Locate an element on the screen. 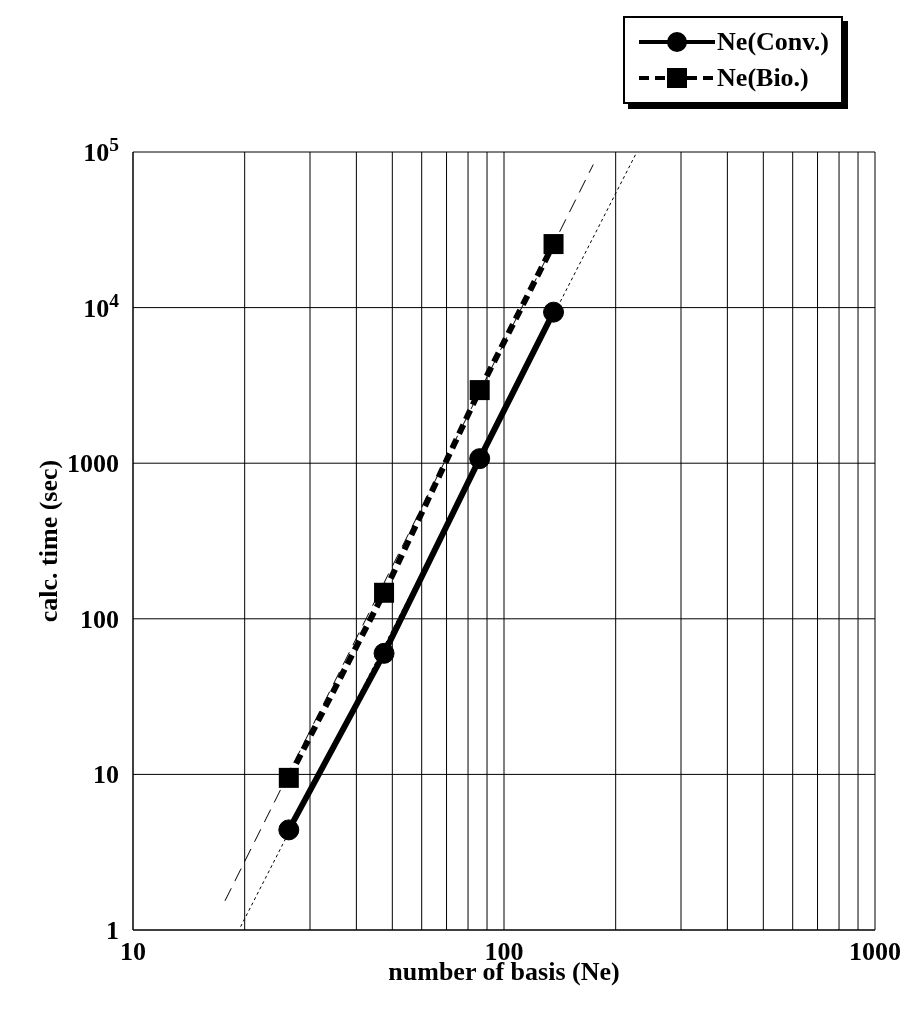 This screenshot has width=911, height=1024. y-tick-label: 1 is located at coordinates (112, 930).